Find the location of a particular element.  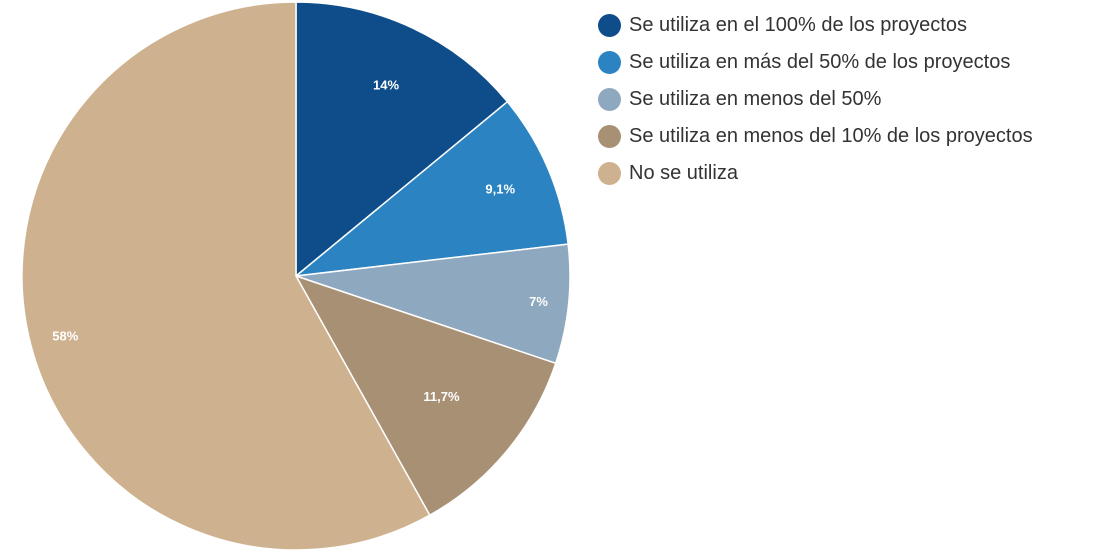

legend-swatch-not-used is located at coordinates (609, 173).